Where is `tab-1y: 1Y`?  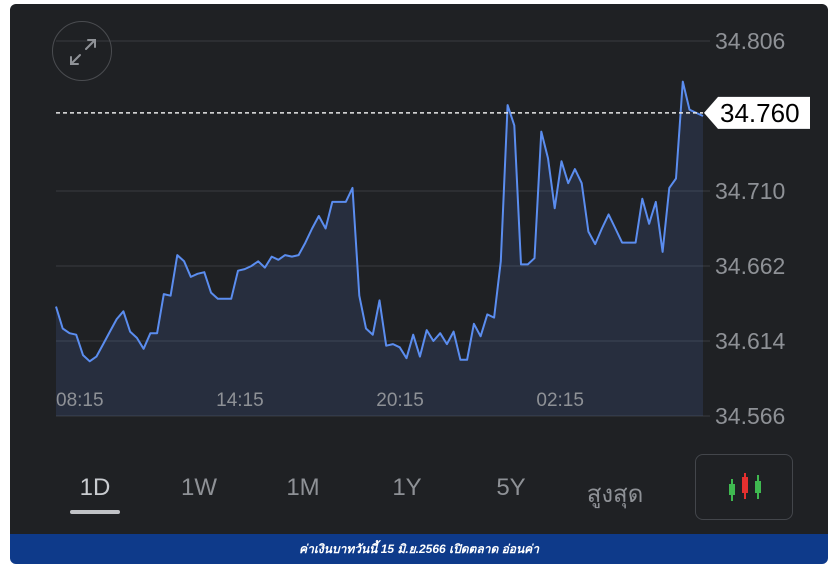
tab-1y: 1Y is located at coordinates (407, 487).